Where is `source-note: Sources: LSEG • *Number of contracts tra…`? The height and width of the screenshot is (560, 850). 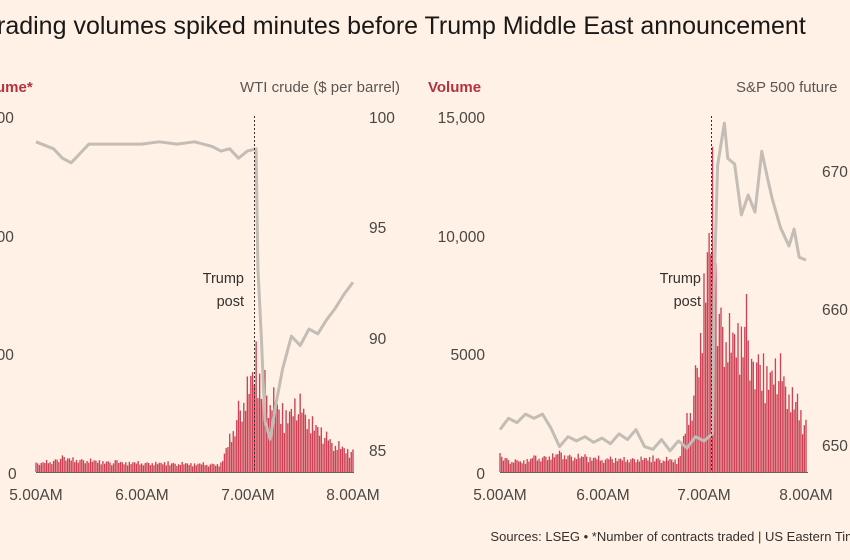 source-note: Sources: LSEG • *Number of contracts tra… is located at coordinates (670, 536).